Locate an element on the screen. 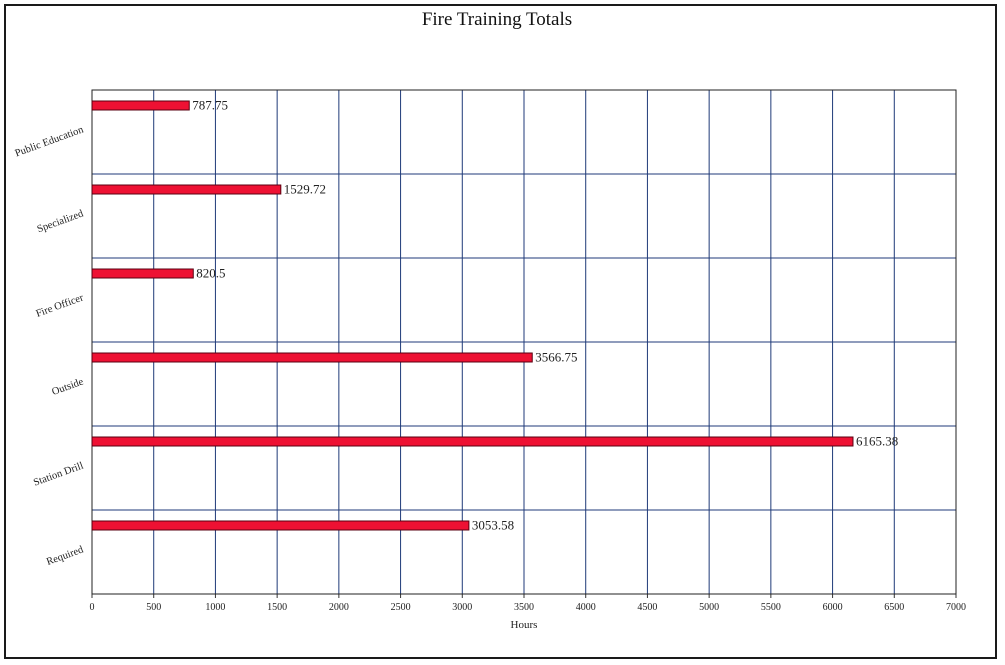 The height and width of the screenshot is (665, 1005). bar-data-label: 3566.75 is located at coordinates (556, 357).